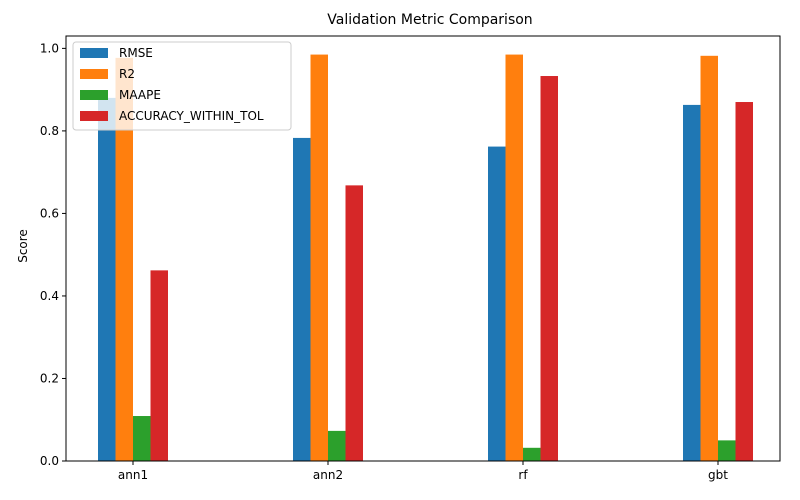 This screenshot has height=500, width=800. What do you see at coordinates (94, 116) in the screenshot?
I see `legend-swatch-accuracy_within_tol` at bounding box center [94, 116].